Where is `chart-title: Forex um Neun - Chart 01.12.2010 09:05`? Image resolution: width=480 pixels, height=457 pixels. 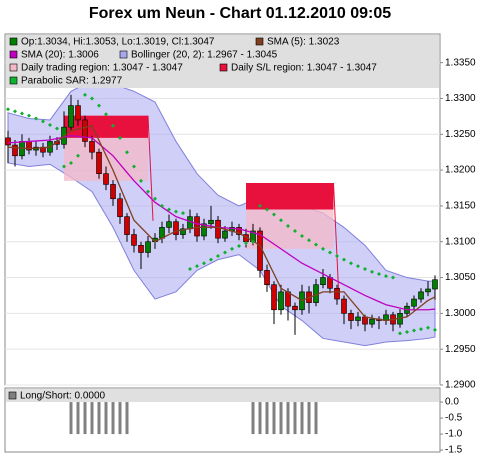 chart-title: Forex um Neun - Chart 01.12.2010 09:05 is located at coordinates (240, 13).